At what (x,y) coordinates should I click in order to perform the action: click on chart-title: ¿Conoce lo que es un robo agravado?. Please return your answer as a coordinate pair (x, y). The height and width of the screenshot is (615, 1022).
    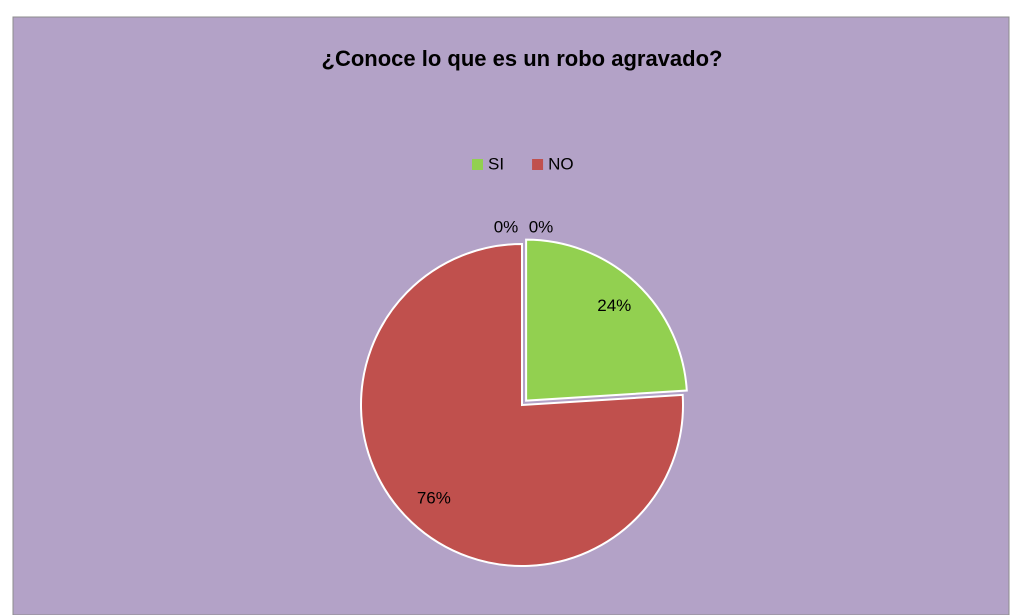
    Looking at the image, I should click on (522, 58).